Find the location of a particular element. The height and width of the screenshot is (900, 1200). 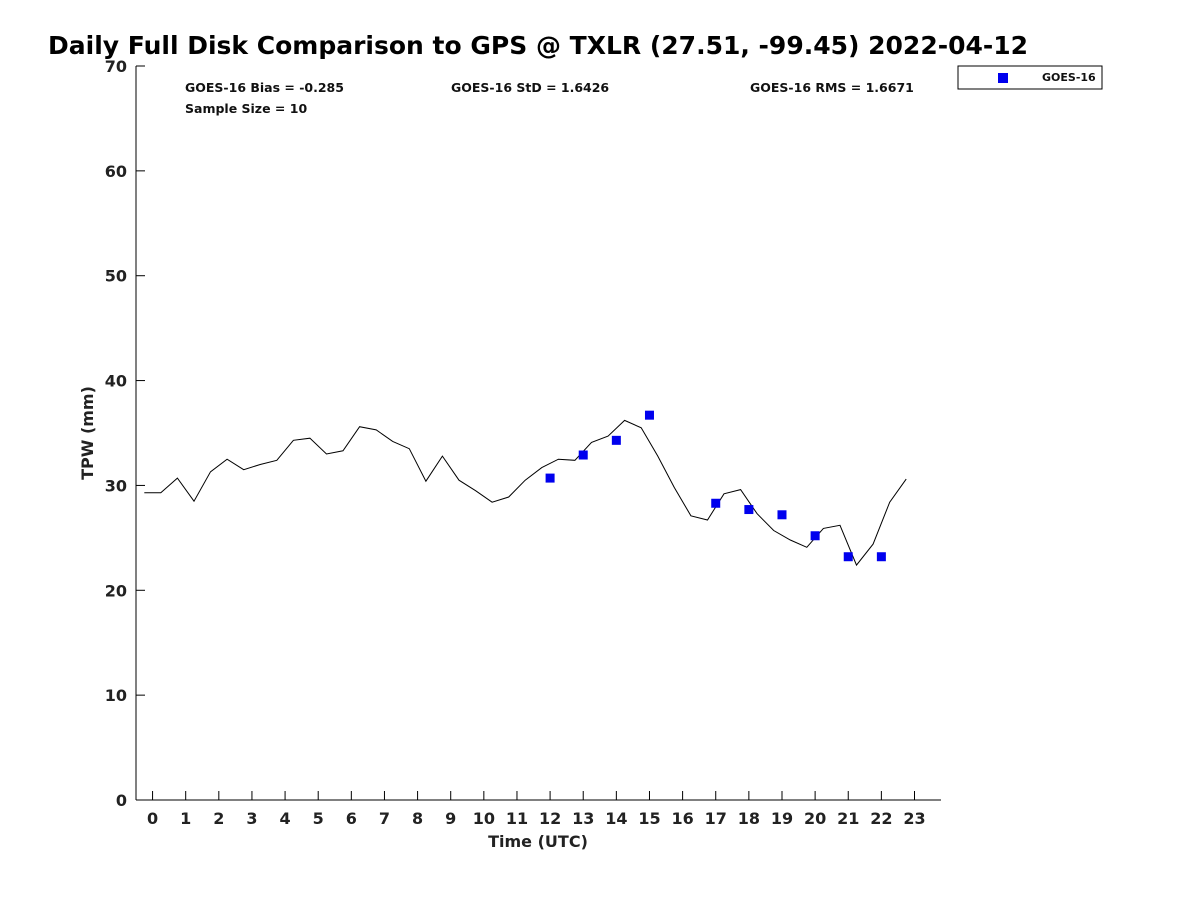

x-tick-label: 2 is located at coordinates (218, 818).